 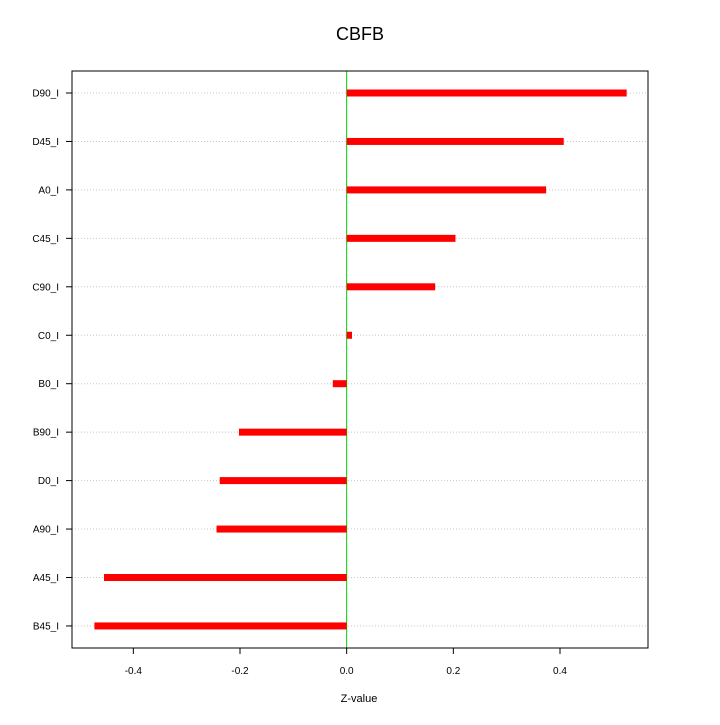 I want to click on x-tick-label: -0.4, so click(x=134, y=671).